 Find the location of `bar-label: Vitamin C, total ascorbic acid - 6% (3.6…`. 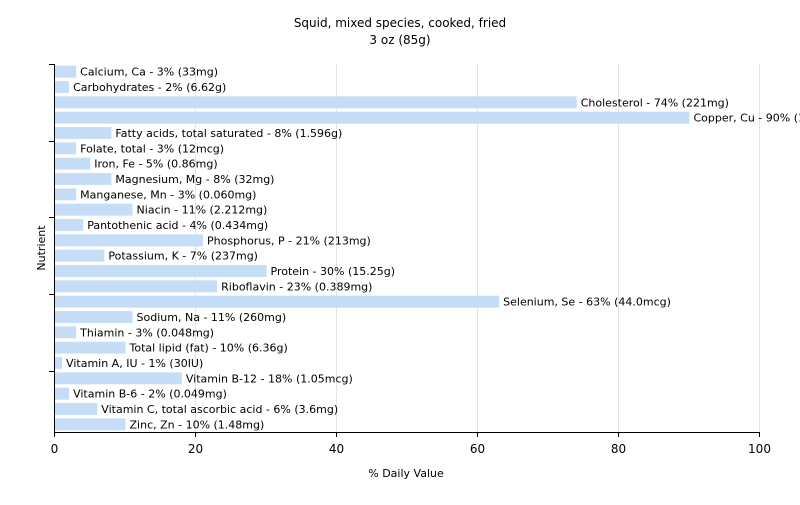

bar-label: Vitamin C, total ascorbic acid - 6% (3.6… is located at coordinates (219, 409).